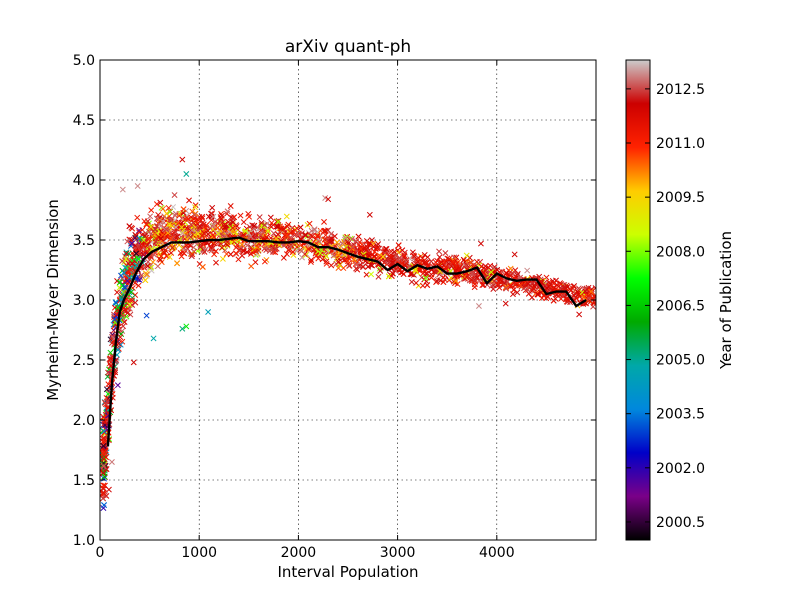 This screenshot has width=800, height=600. I want to click on colorbar-tick-label: 2011.0, so click(680, 144).